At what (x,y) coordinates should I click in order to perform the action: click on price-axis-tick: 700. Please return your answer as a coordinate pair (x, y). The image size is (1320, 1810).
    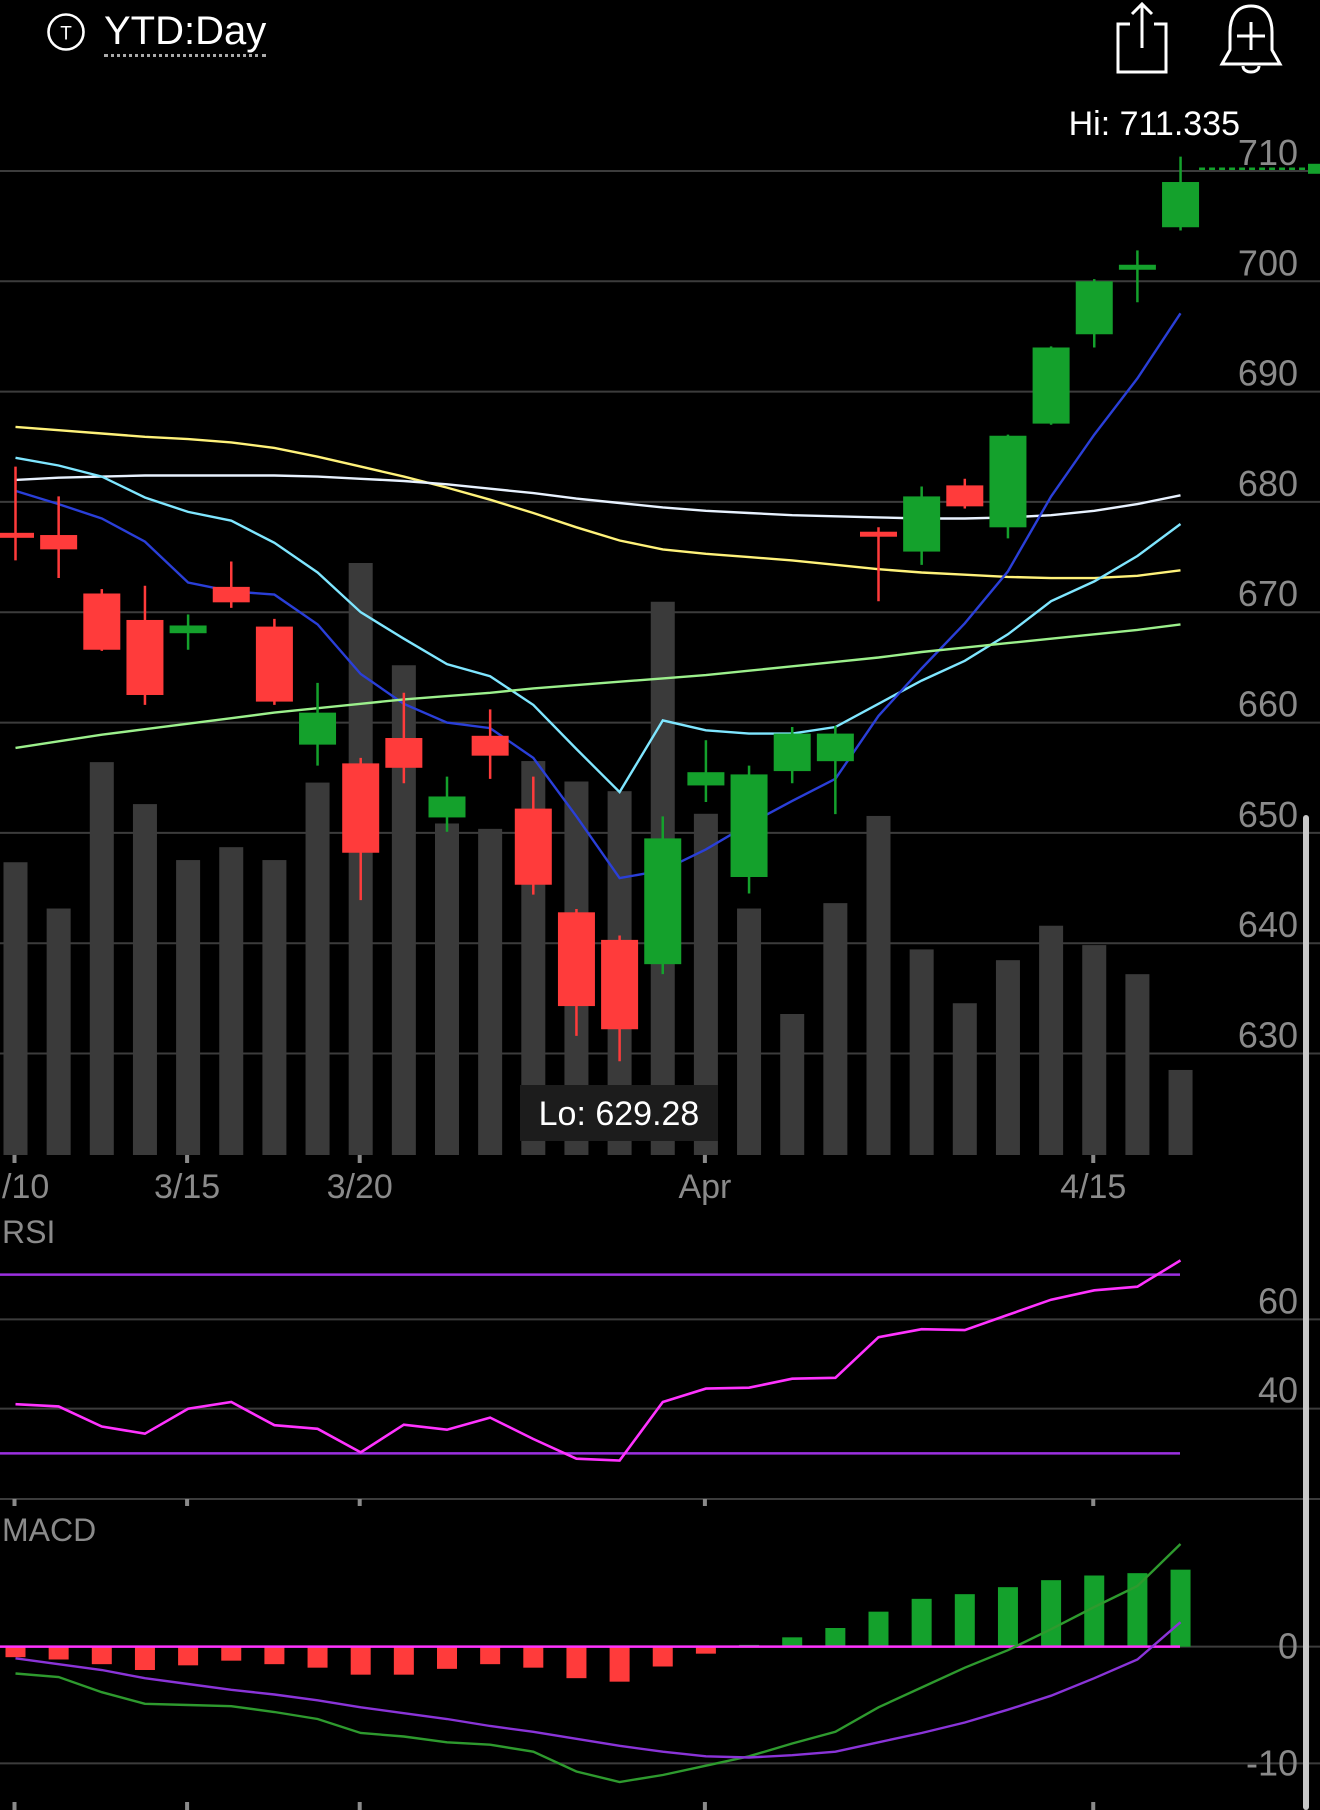
    Looking at the image, I should click on (1268, 262).